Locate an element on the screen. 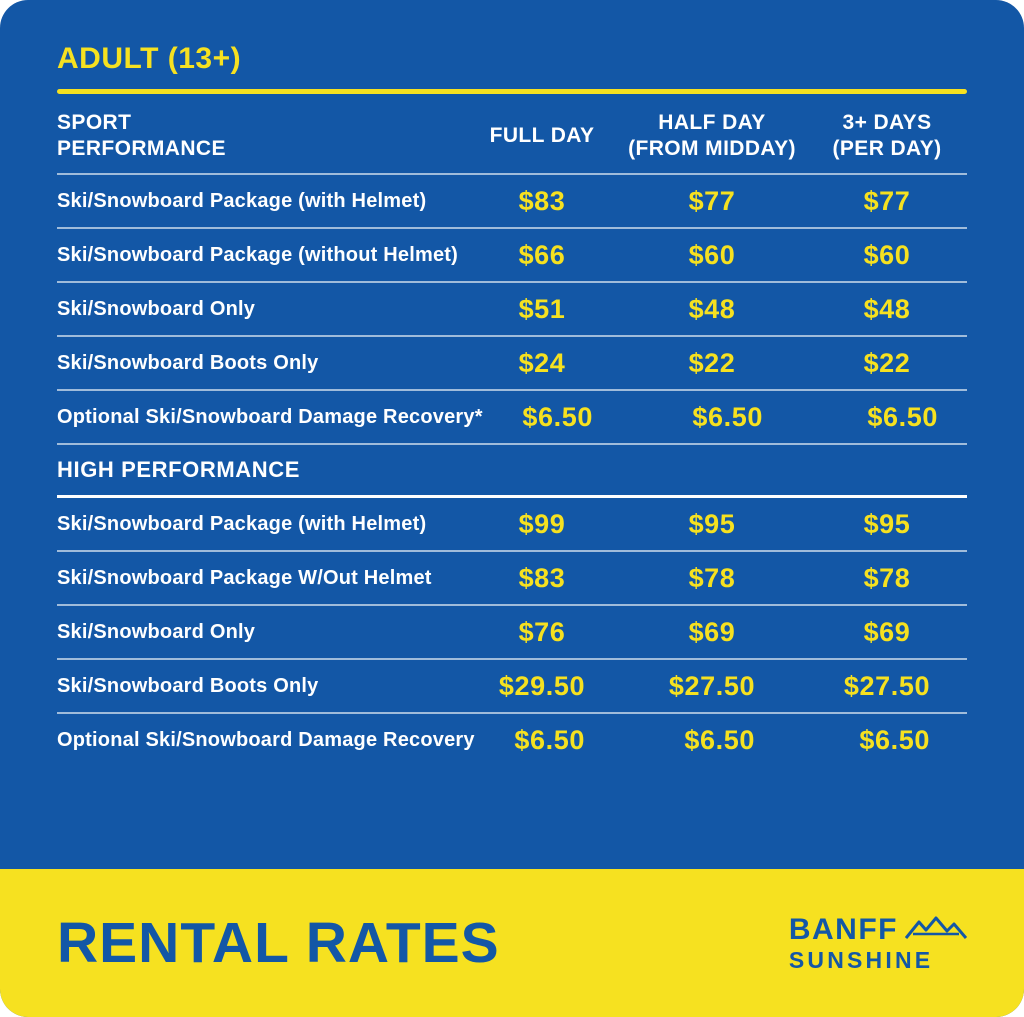 This screenshot has width=1024, height=1017. column-header-half-day: HALF DAY (FROM MIDDAY) is located at coordinates (712, 135).